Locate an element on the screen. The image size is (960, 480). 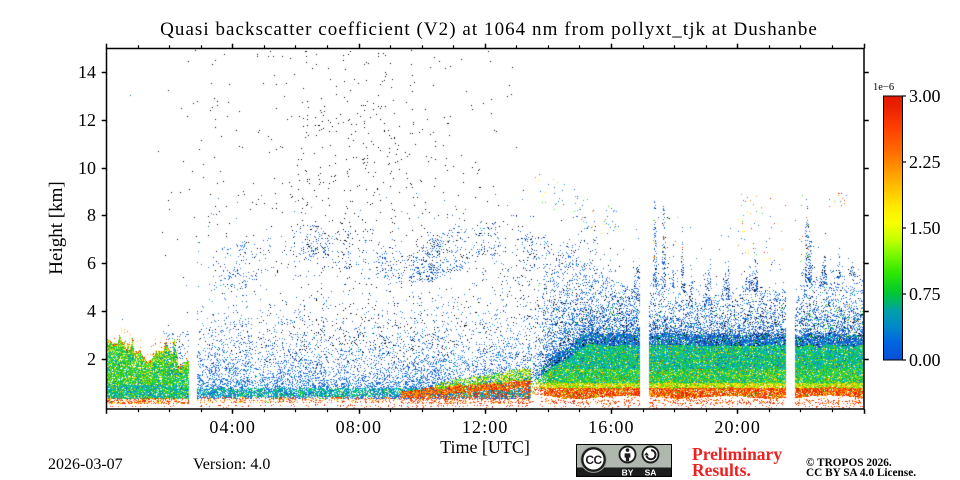
svg-text: BY is located at coordinates (628, 472).